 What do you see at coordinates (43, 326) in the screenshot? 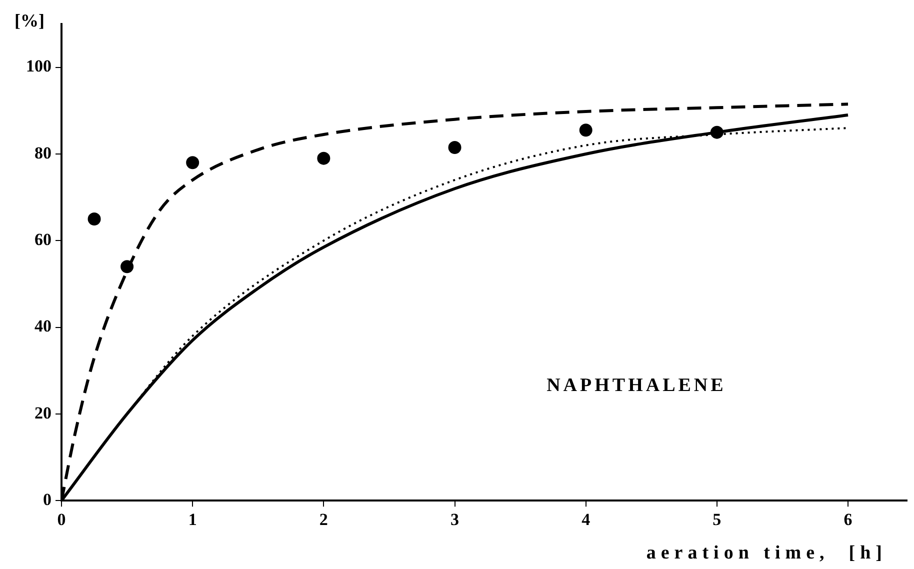
I see `y-tick-label: 40` at bounding box center [43, 326].